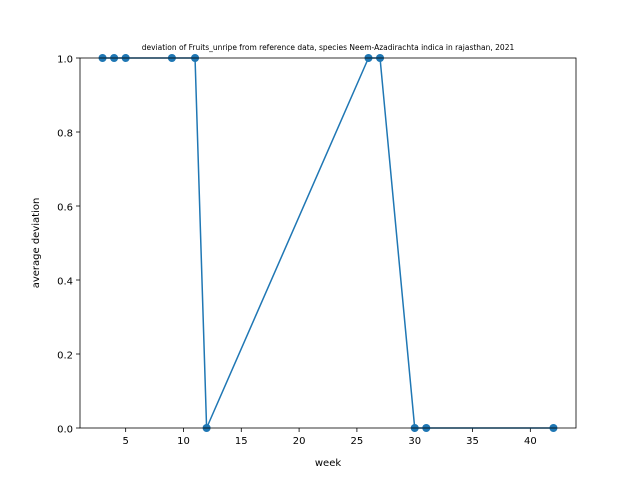 The height and width of the screenshot is (480, 640). I want to click on x-tick-label: 5, so click(125, 441).